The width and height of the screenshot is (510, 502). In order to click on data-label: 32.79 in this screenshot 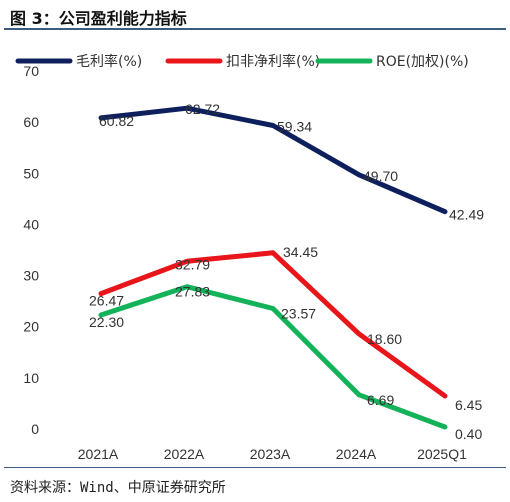, I will do `click(192, 264)`.